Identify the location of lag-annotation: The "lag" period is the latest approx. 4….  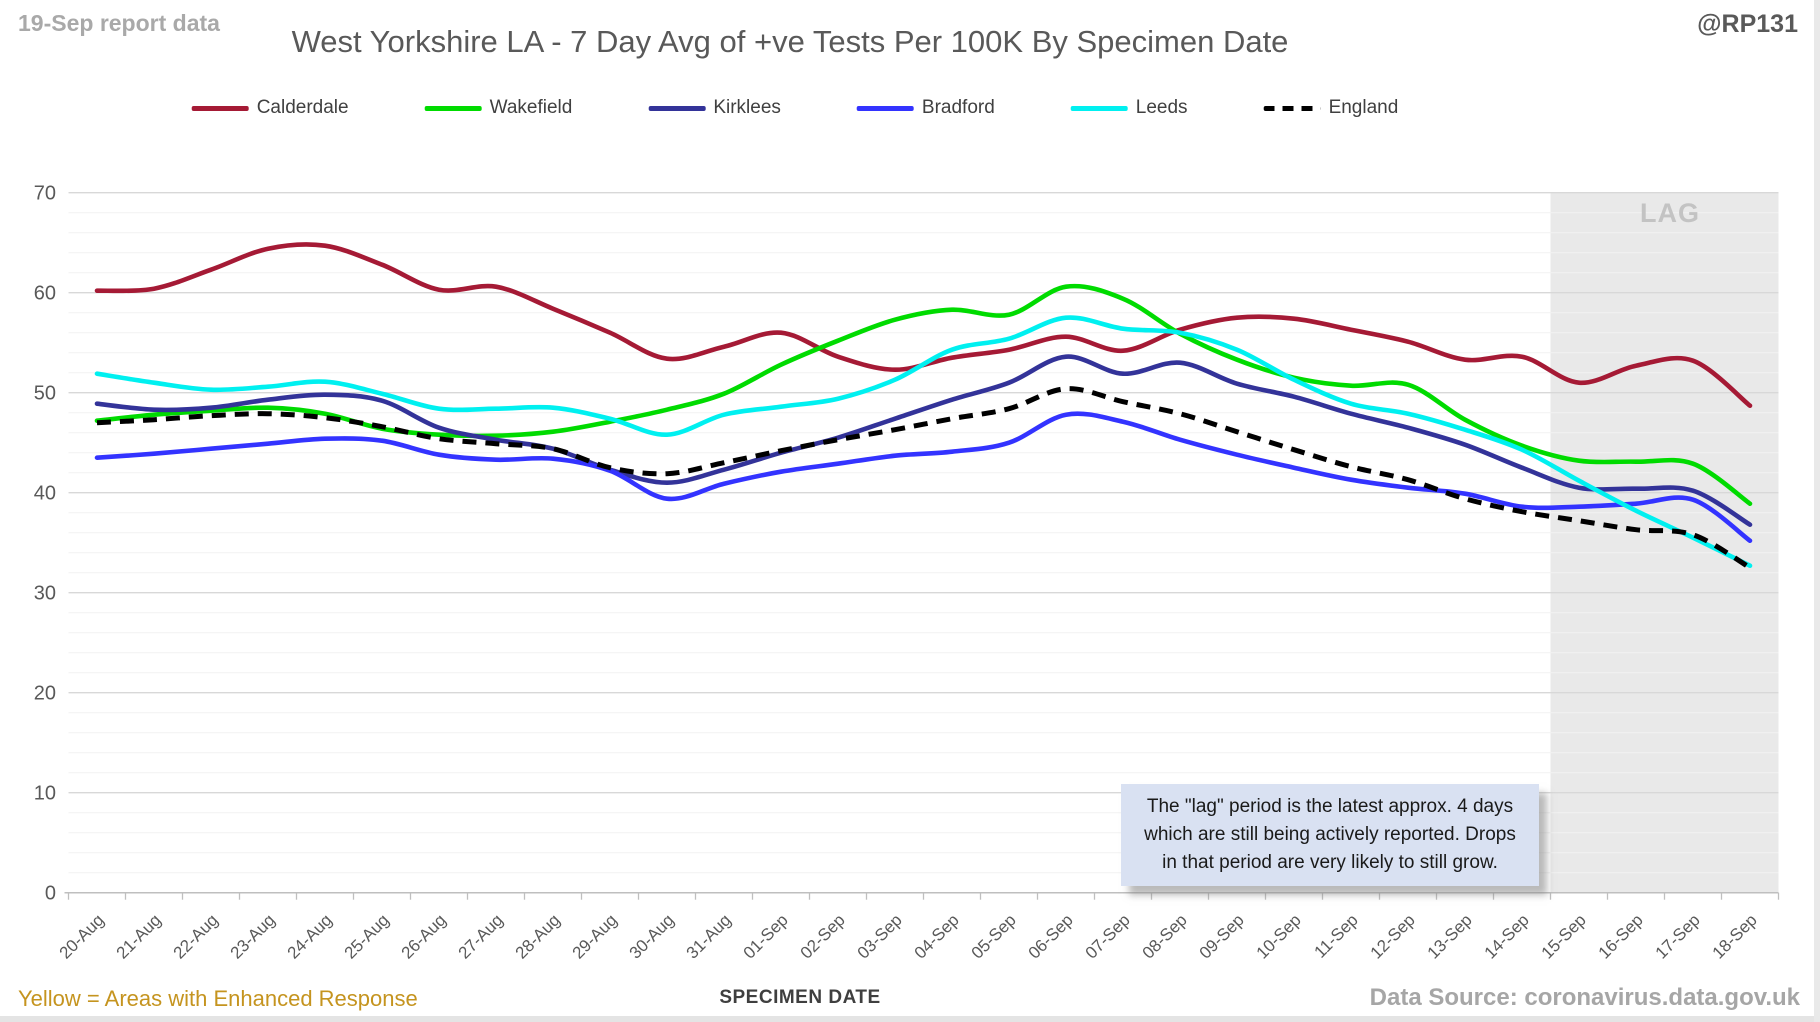
(1330, 835).